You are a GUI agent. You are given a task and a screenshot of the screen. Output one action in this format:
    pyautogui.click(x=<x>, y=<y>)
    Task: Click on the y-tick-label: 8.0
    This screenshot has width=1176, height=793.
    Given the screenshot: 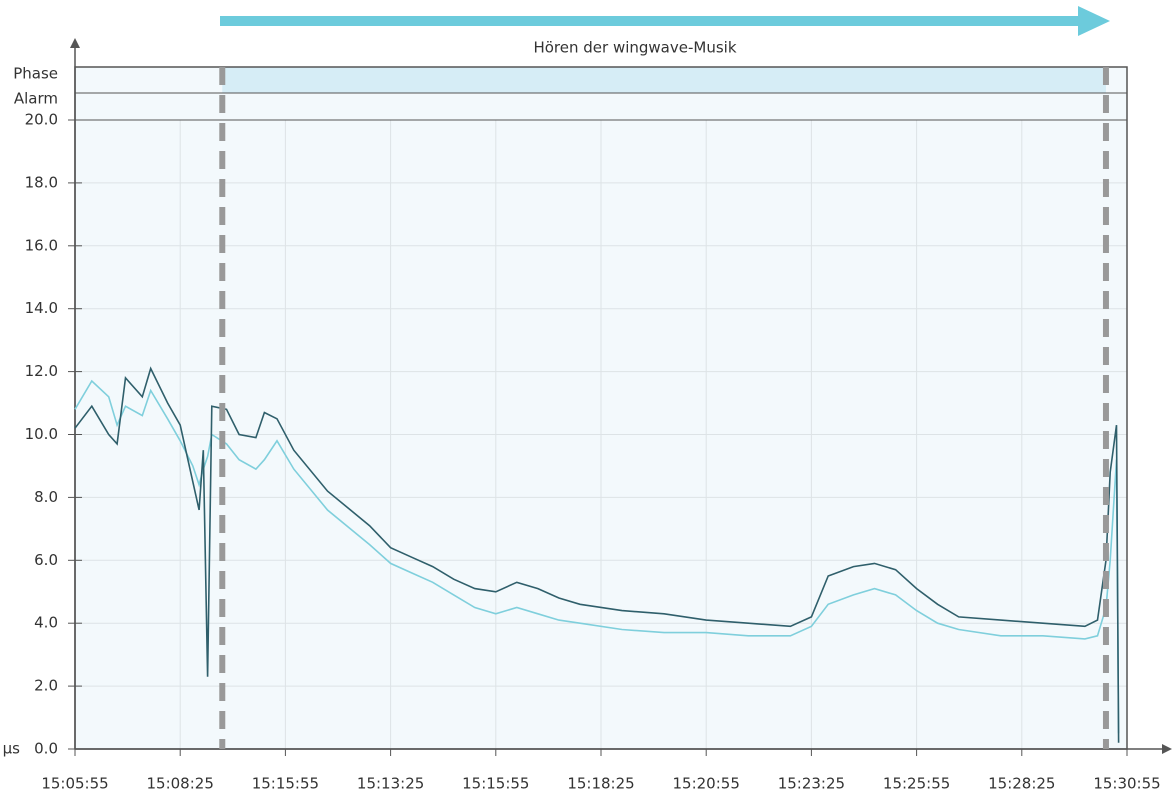 What is the action you would take?
    pyautogui.click(x=46, y=497)
    